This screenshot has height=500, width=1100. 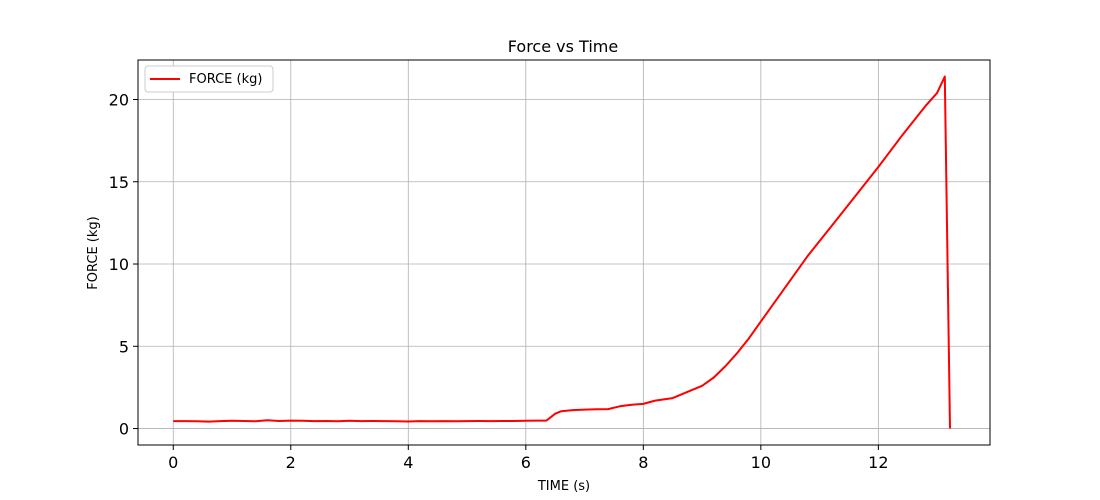 What do you see at coordinates (119, 99) in the screenshot?
I see `y-tick-label: 20` at bounding box center [119, 99].